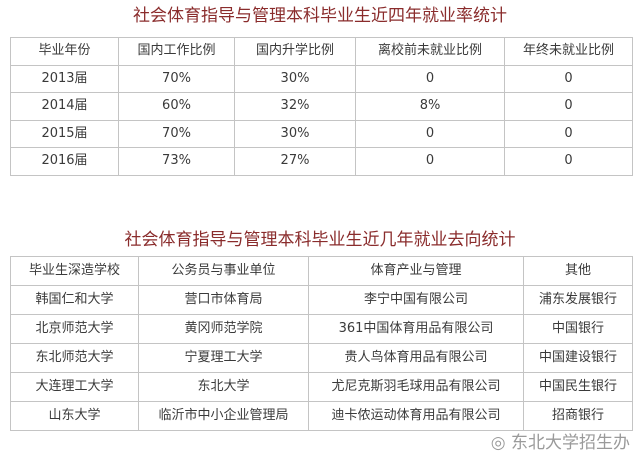 This screenshot has width=640, height=453. What do you see at coordinates (74, 271) in the screenshot?
I see `header-cell: 毕业生深造学校` at bounding box center [74, 271].